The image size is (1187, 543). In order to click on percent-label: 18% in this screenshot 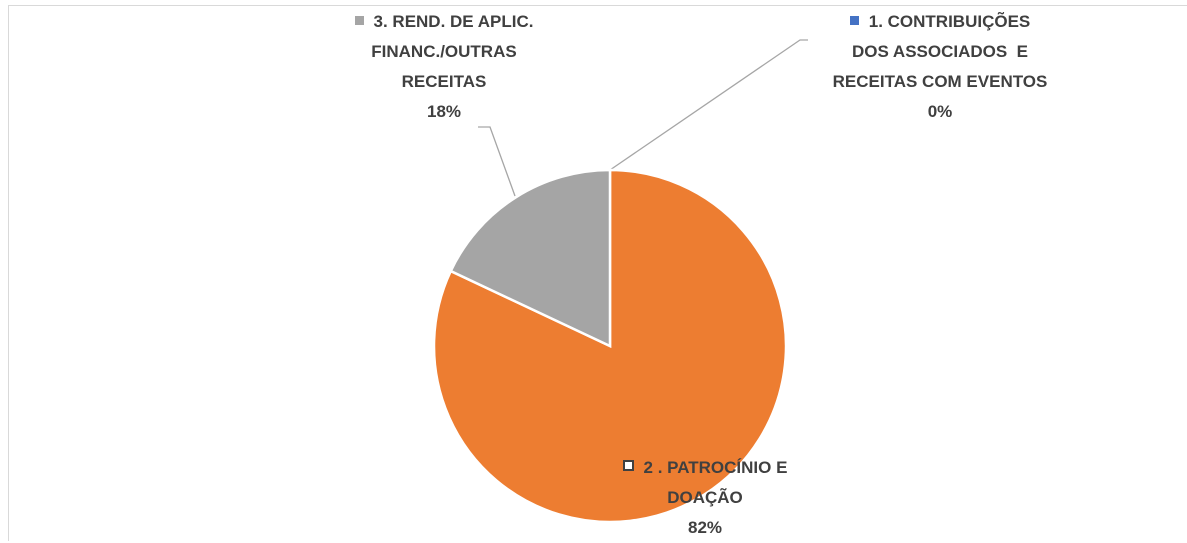, I will do `click(444, 112)`.